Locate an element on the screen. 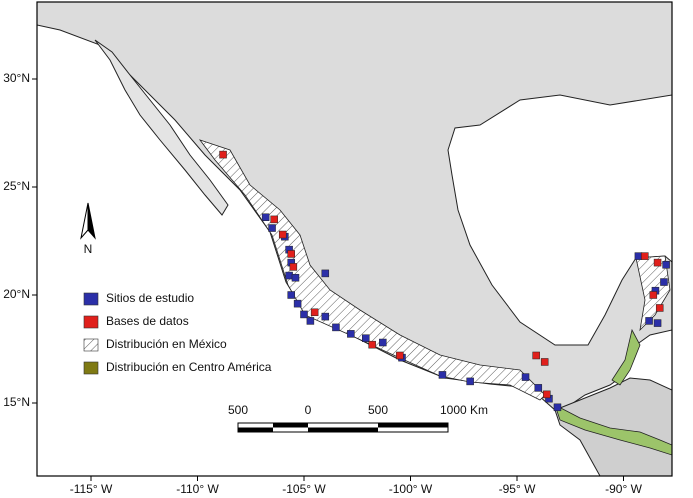  north-arrow: N is located at coordinates (88, 229).